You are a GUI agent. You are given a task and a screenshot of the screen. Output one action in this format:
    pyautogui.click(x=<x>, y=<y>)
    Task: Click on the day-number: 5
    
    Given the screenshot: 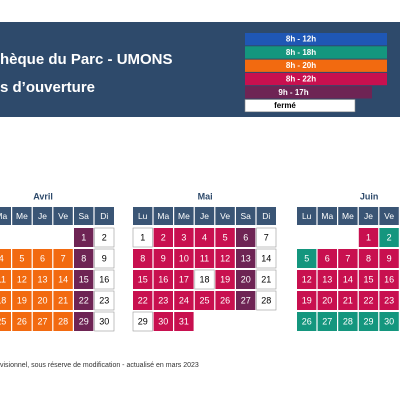 What is the action you would take?
    pyautogui.click(x=21, y=258)
    